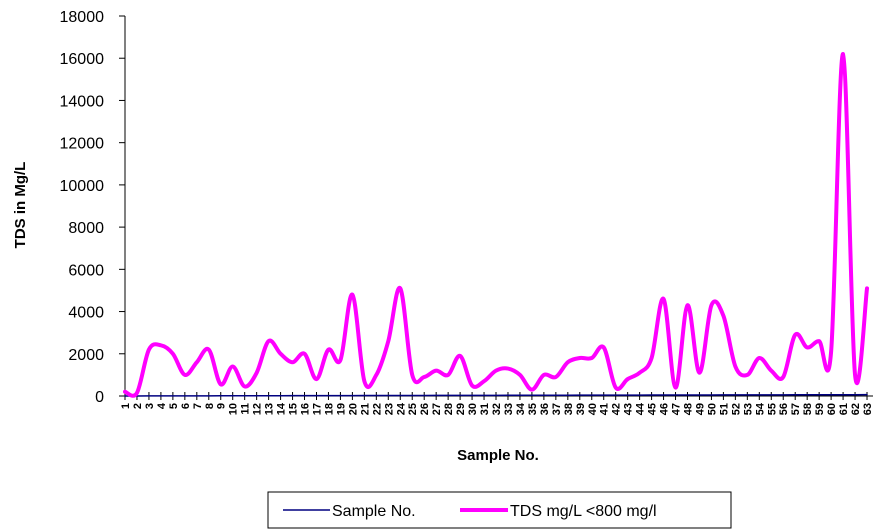 The image size is (873, 531). What do you see at coordinates (258, 409) in the screenshot?
I see `x-tick-label: 12` at bounding box center [258, 409].